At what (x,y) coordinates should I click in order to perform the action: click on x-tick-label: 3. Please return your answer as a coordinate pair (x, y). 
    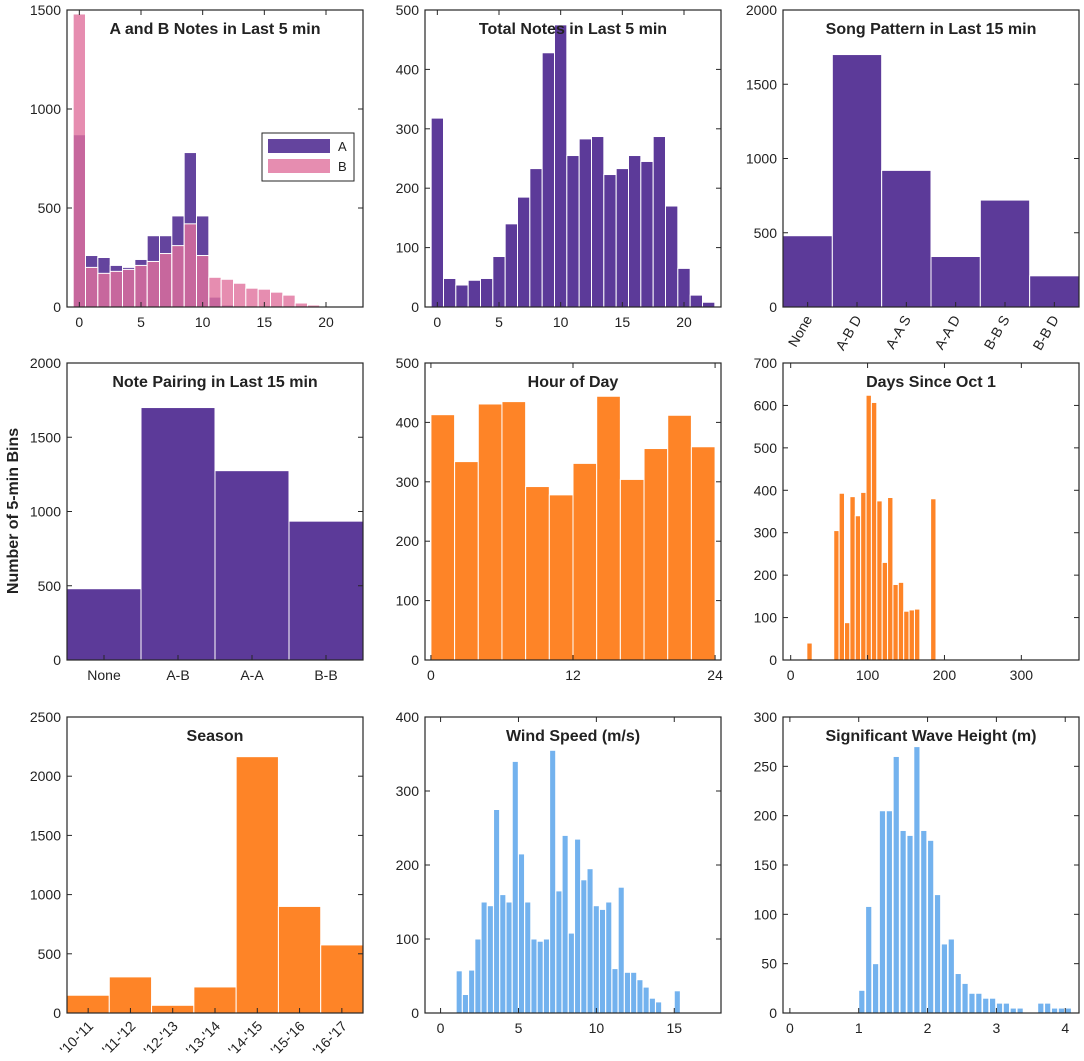
    Looking at the image, I should click on (996, 1028).